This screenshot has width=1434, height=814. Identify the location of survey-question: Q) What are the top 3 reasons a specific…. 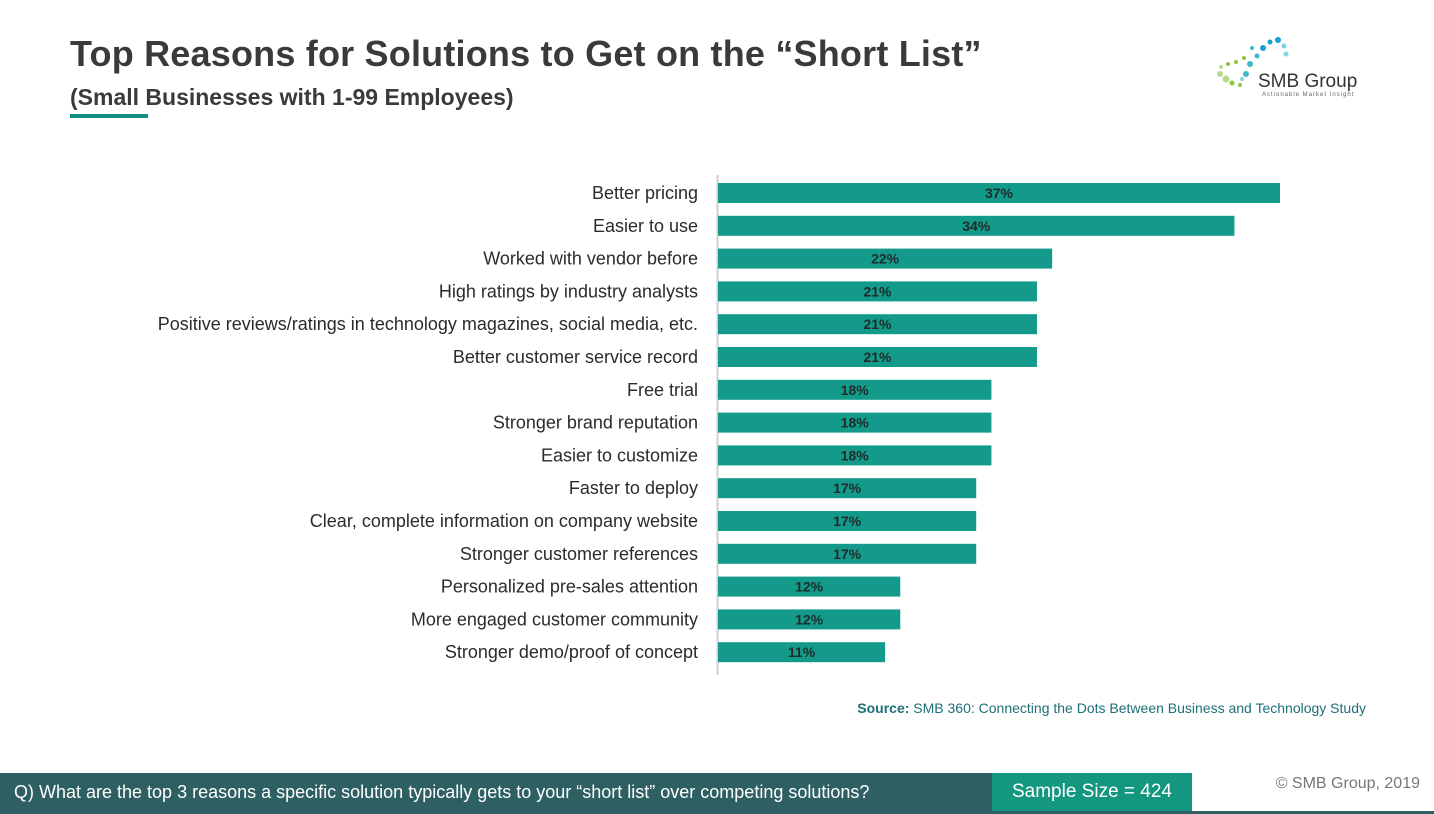
(496, 792).